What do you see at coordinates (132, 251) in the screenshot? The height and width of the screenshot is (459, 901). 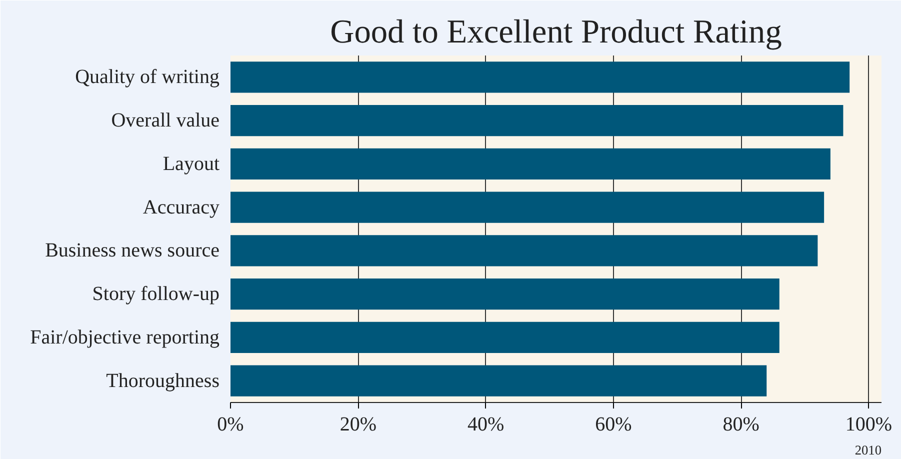 I see `y-tick-label: Business news source` at bounding box center [132, 251].